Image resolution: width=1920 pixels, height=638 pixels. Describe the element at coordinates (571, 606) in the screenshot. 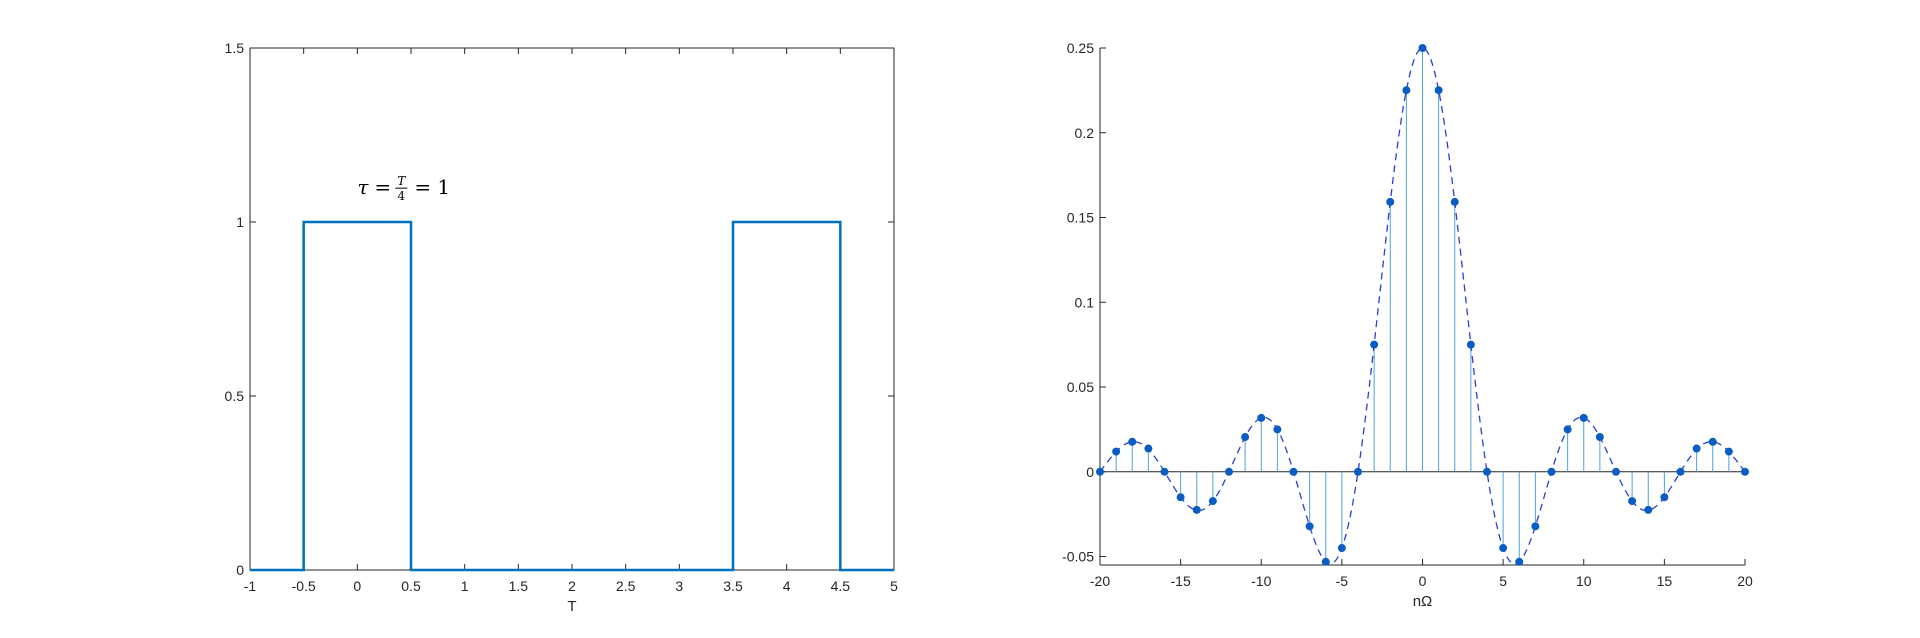

I see `left-x-axis-label: T` at that location.